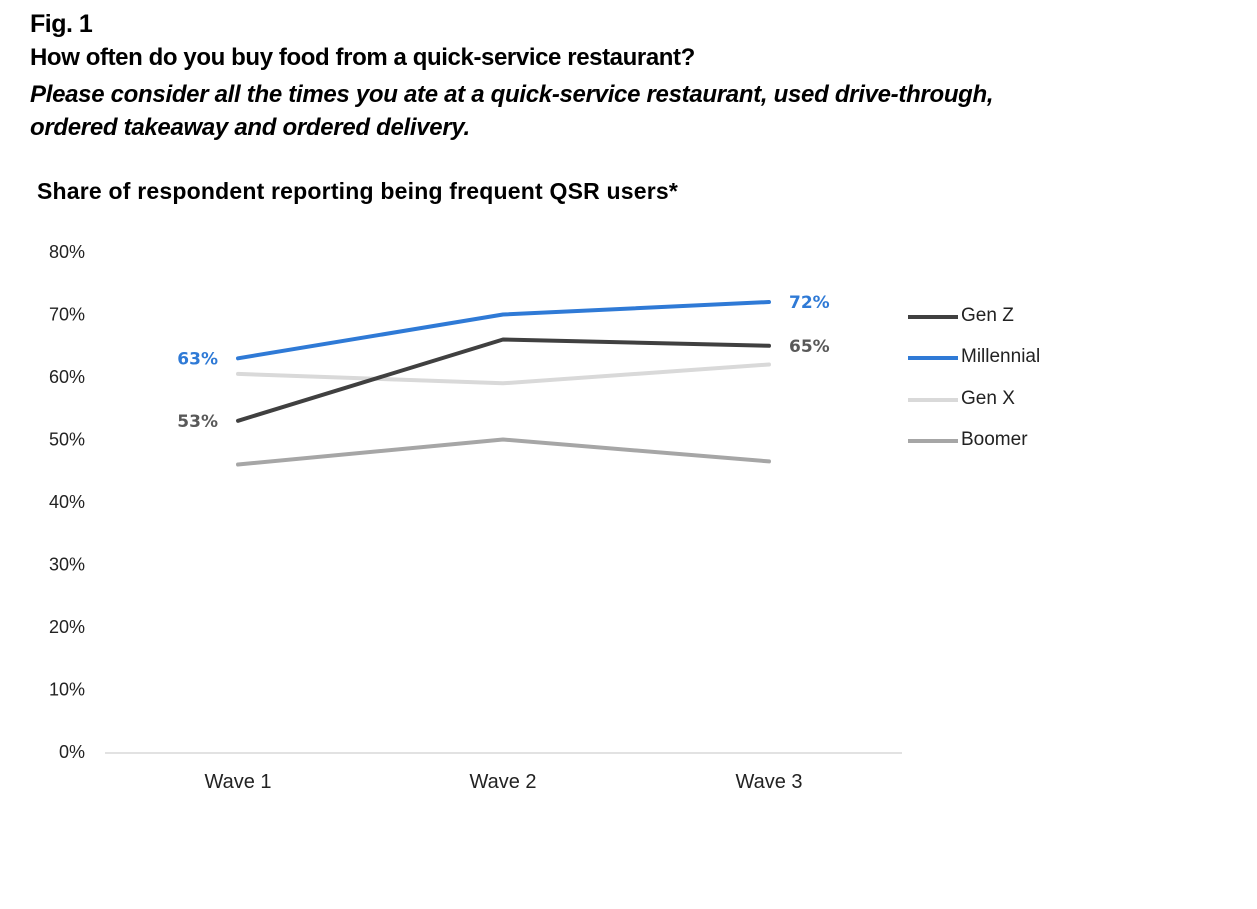 This screenshot has width=1257, height=909. I want to click on y-axis-tick-labels: 0% 10% 20% 30% 40% 50% 60% 70% 80%, so click(67, 502).